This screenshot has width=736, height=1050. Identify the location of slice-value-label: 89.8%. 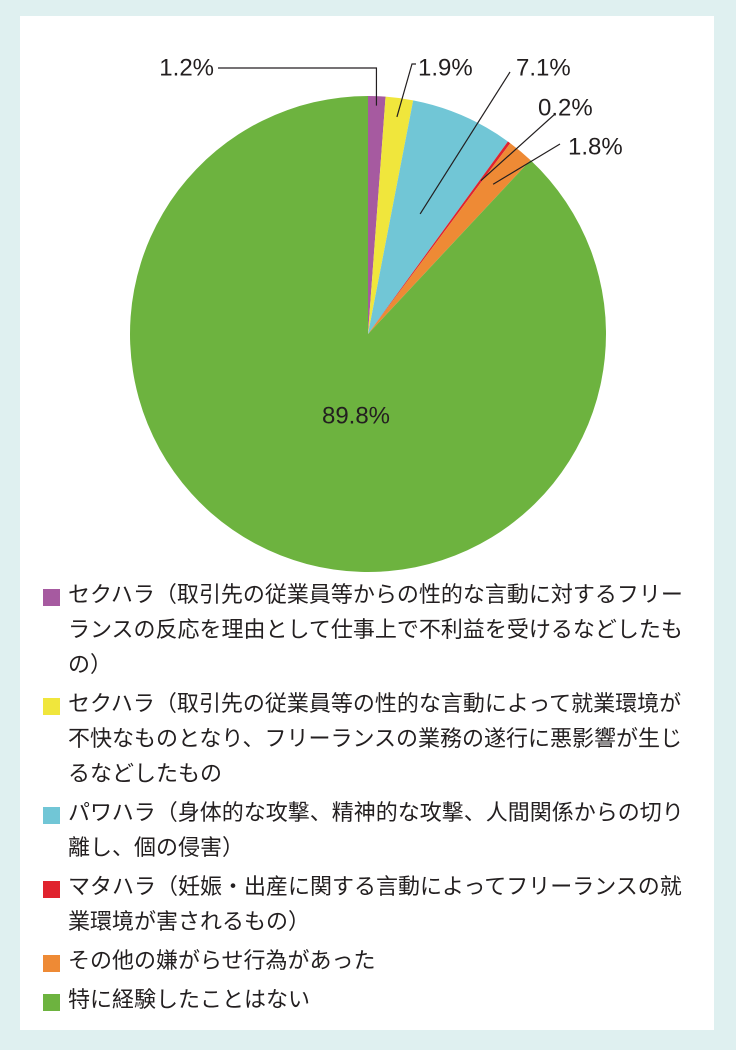
(356, 416).